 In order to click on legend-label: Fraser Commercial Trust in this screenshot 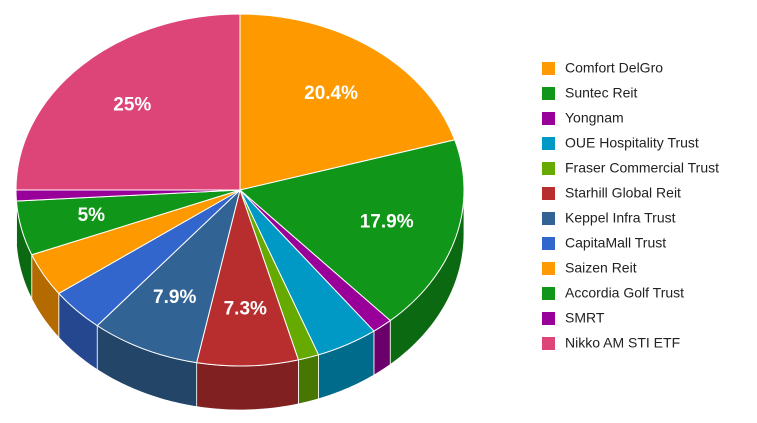, I will do `click(642, 168)`.